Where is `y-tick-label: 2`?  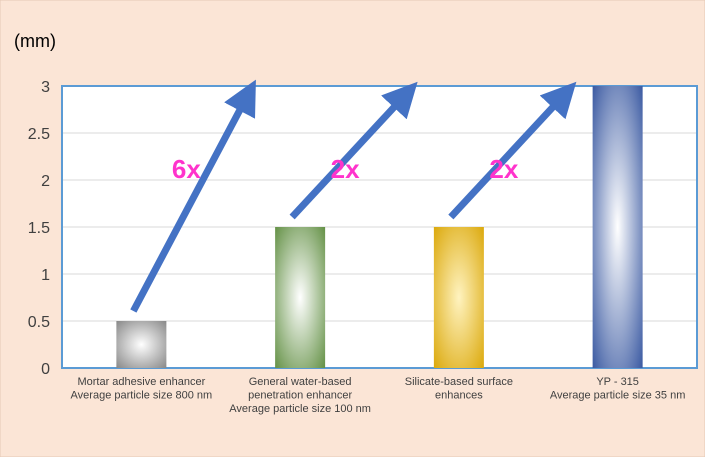 y-tick-label: 2 is located at coordinates (45, 181).